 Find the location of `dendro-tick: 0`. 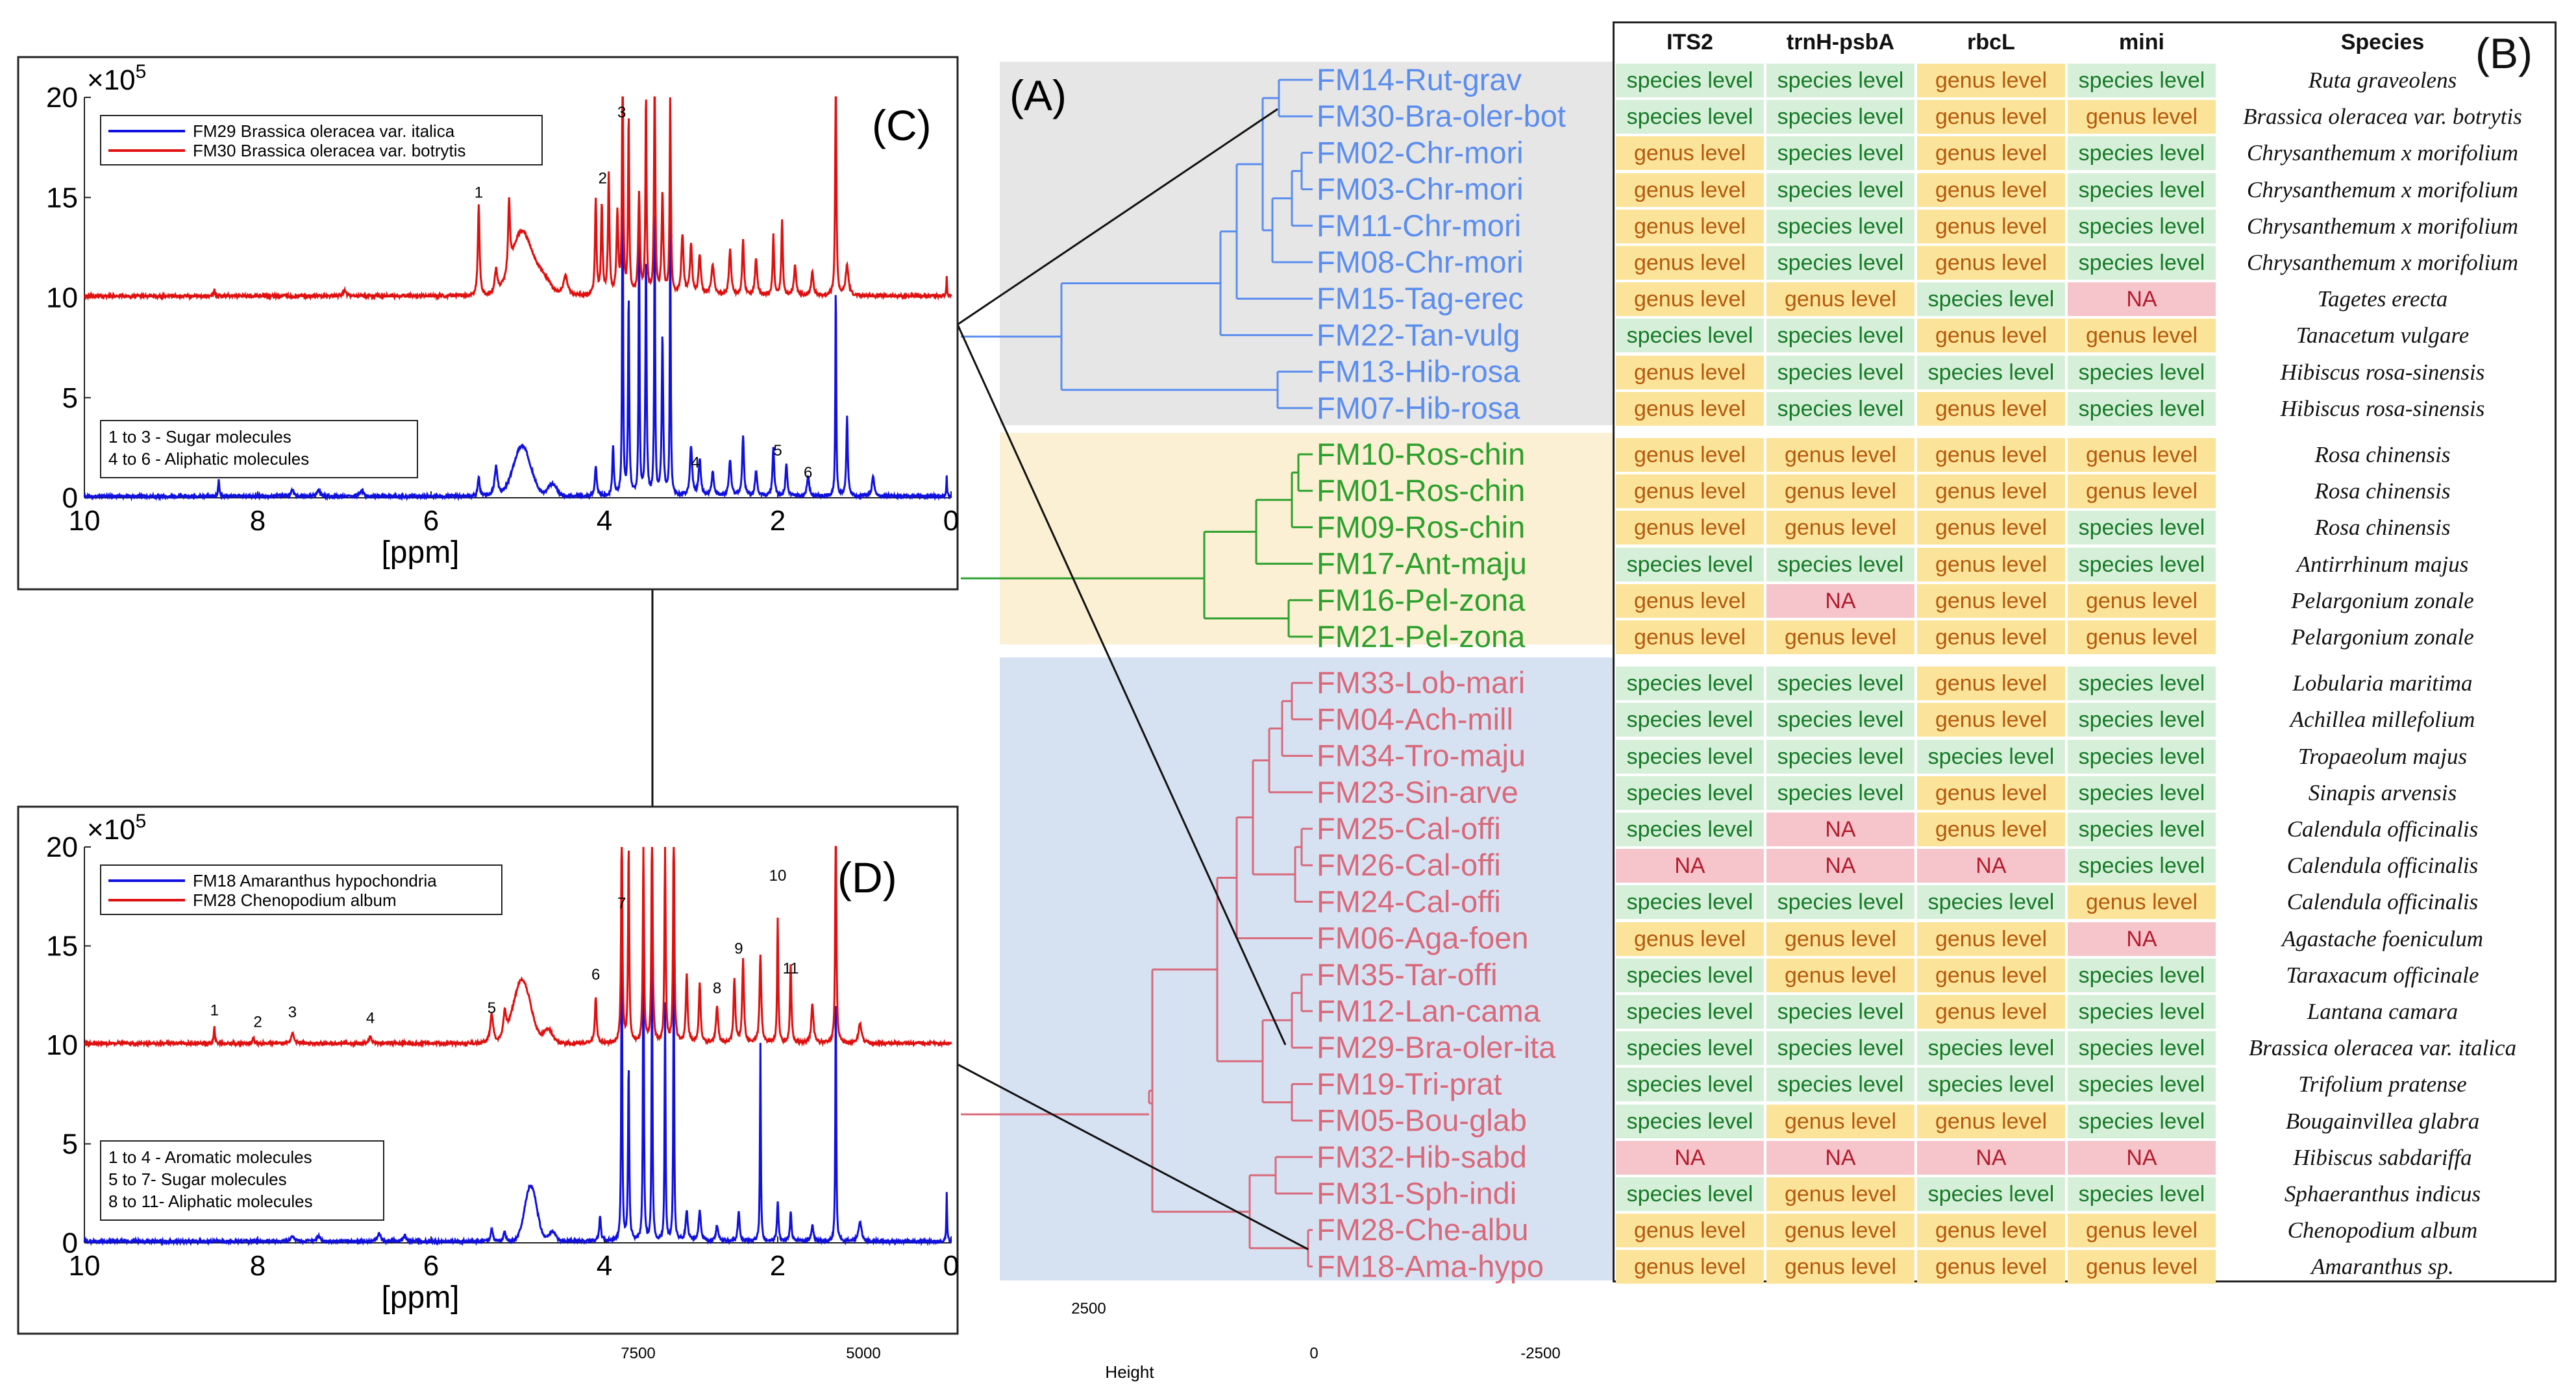

dendro-tick: 0 is located at coordinates (1313, 1353).